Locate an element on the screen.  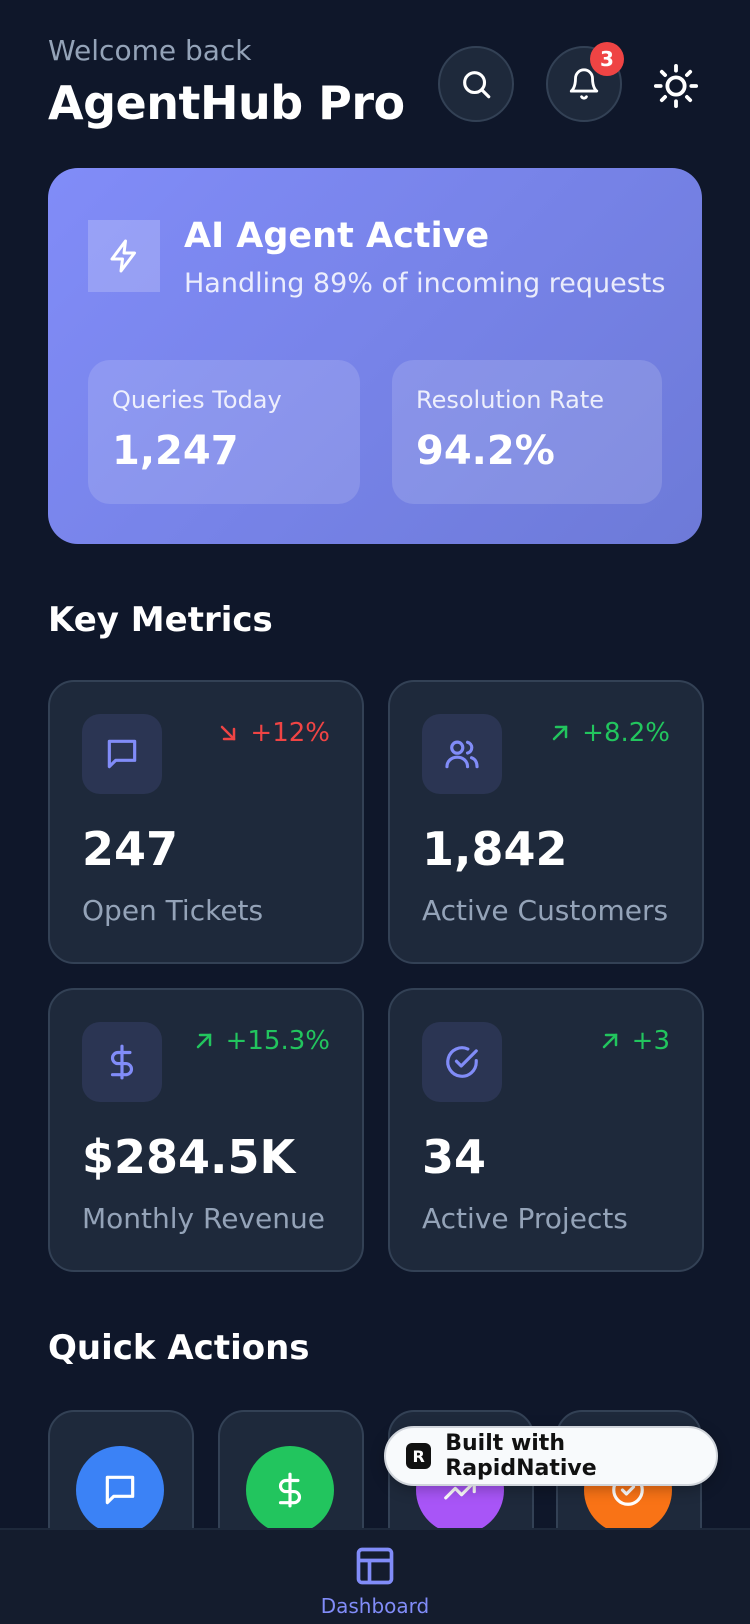
quick-actions-title: Quick Actions is located at coordinates (179, 1348).